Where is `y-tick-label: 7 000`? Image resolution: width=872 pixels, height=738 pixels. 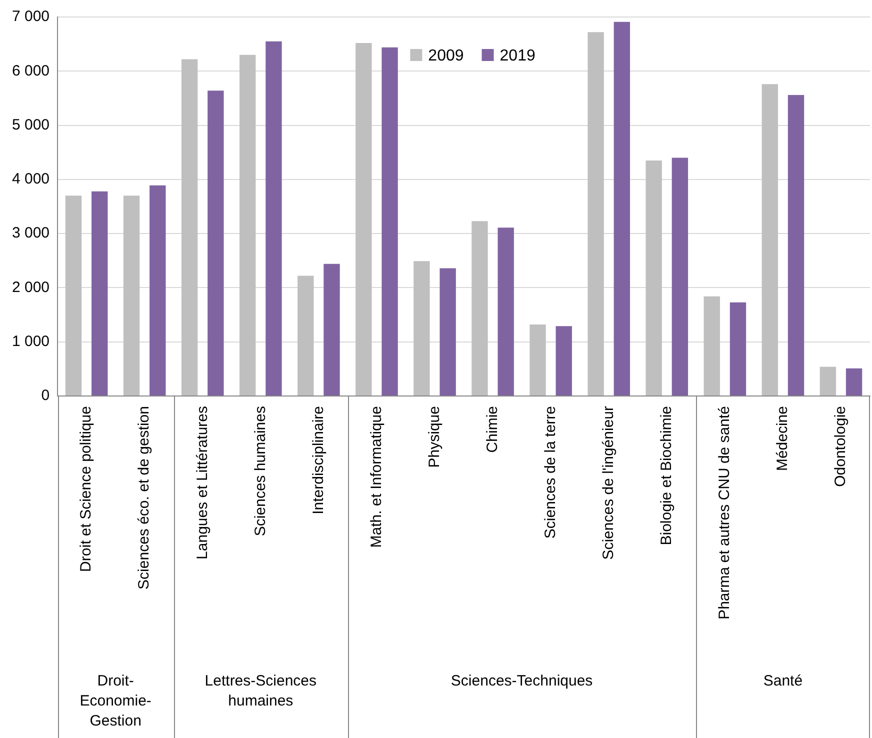
y-tick-label: 7 000 is located at coordinates (31, 17).